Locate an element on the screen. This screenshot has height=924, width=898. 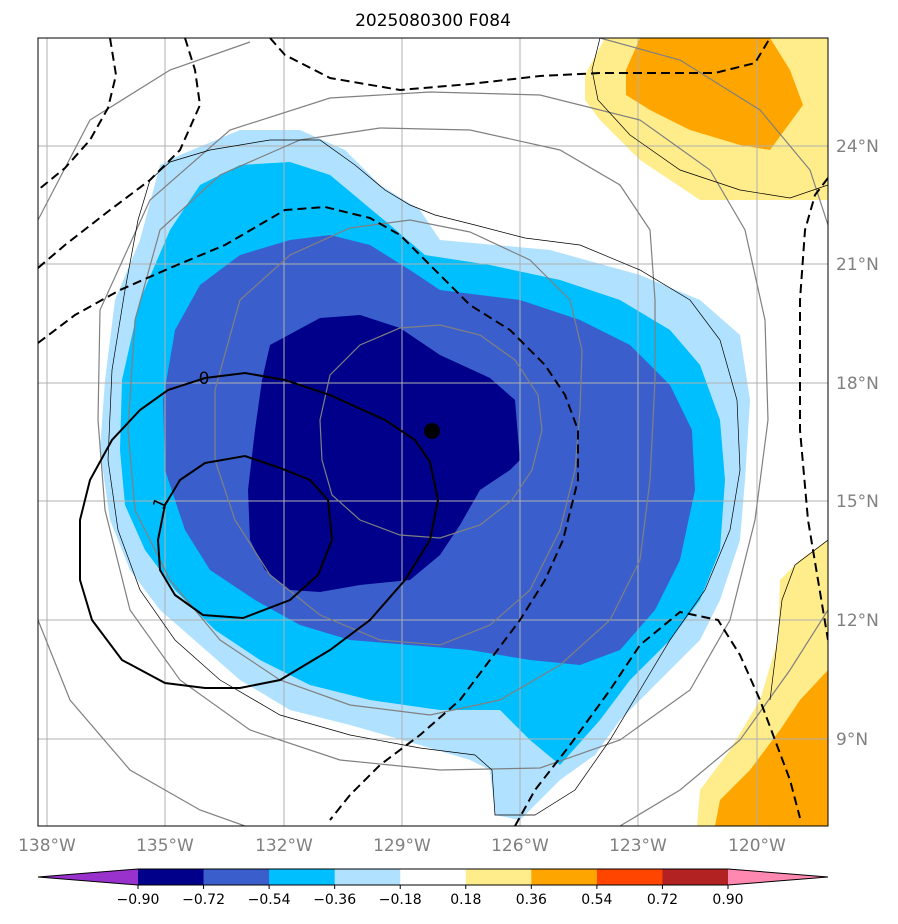
lon-label-135w: 135°W is located at coordinates (165, 846).